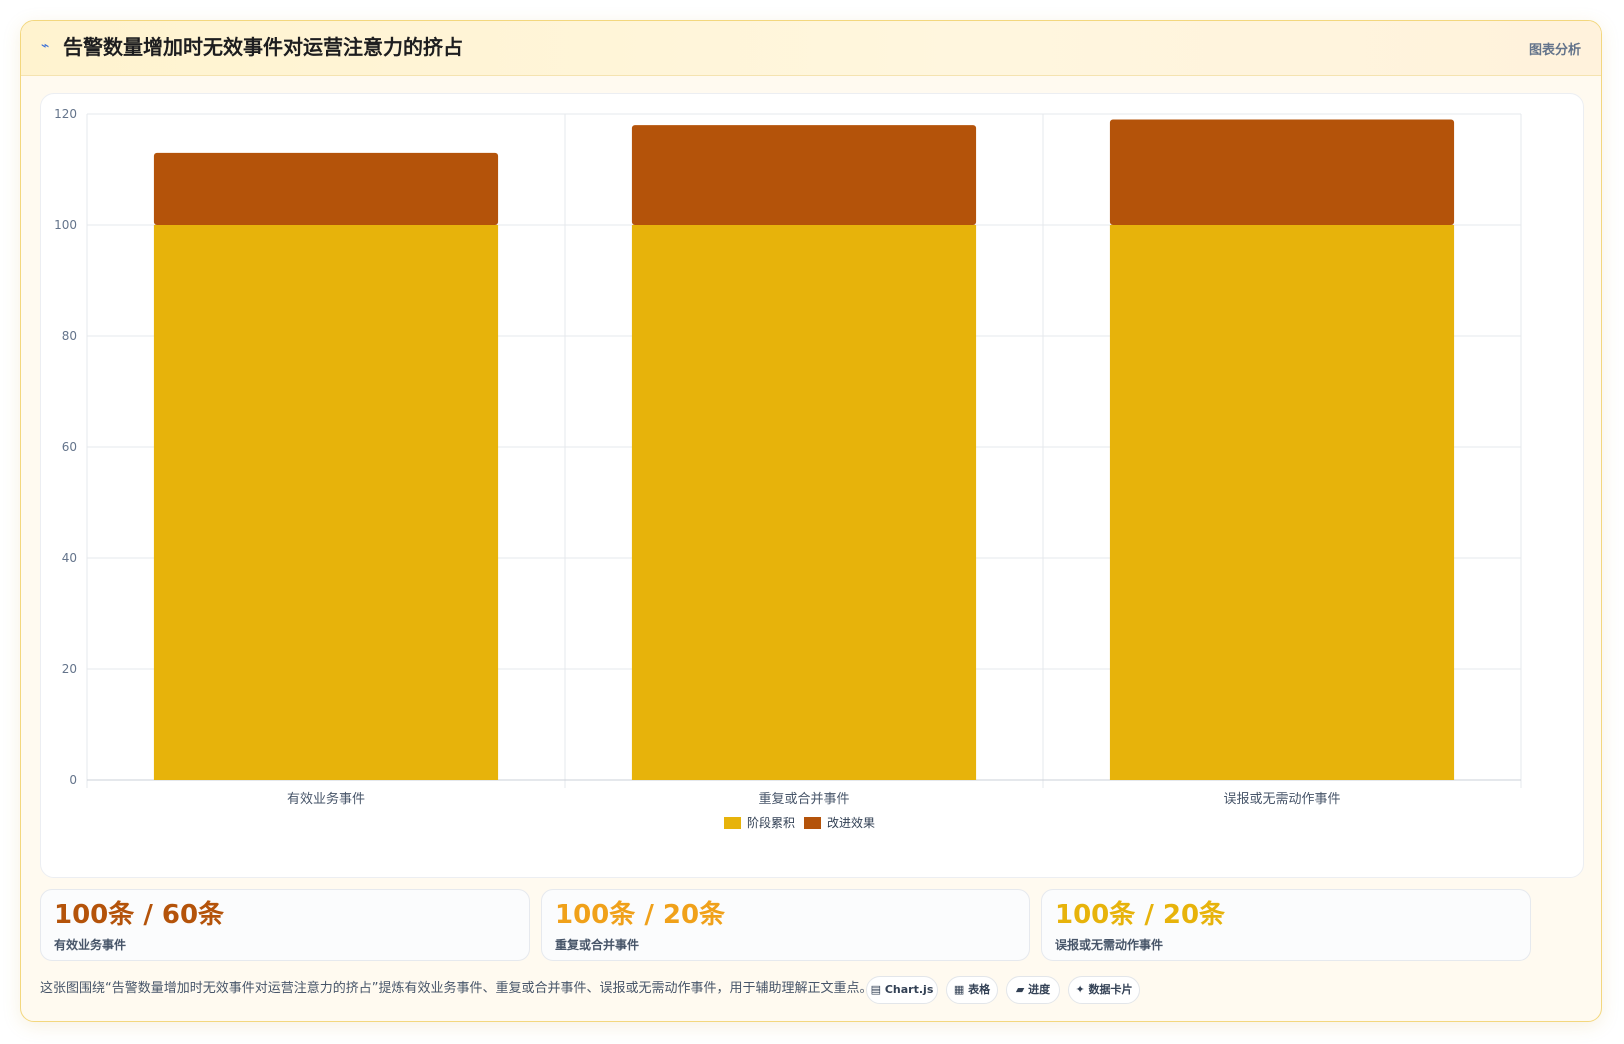  Describe the element at coordinates (285, 925) in the screenshot. I see `stat-card-valid: 100条 / 60条 有效业务事件` at that location.